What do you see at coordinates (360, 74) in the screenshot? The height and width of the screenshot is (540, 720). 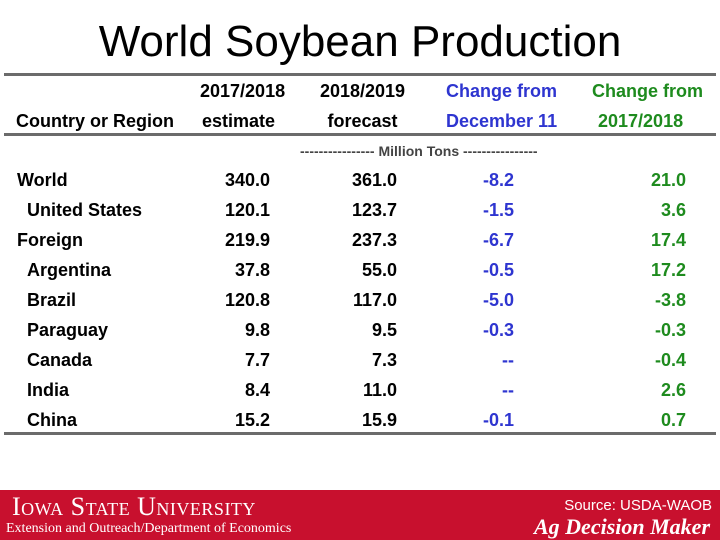 I see `table-top-rule` at bounding box center [360, 74].